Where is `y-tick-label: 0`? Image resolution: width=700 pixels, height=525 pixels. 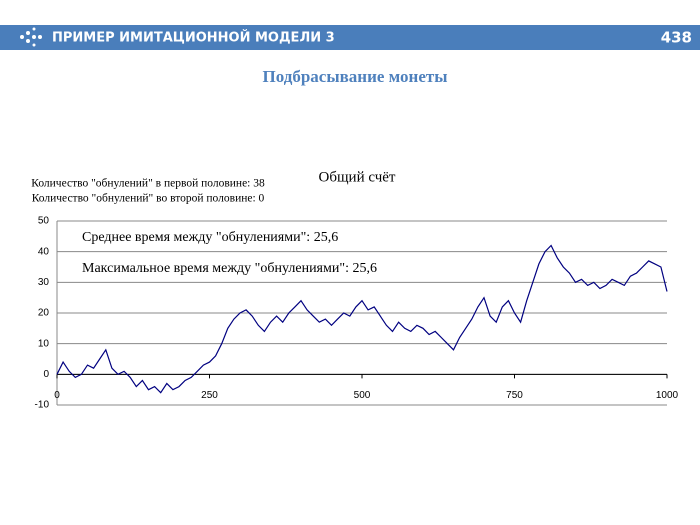 y-tick-label: 0 is located at coordinates (46, 374).